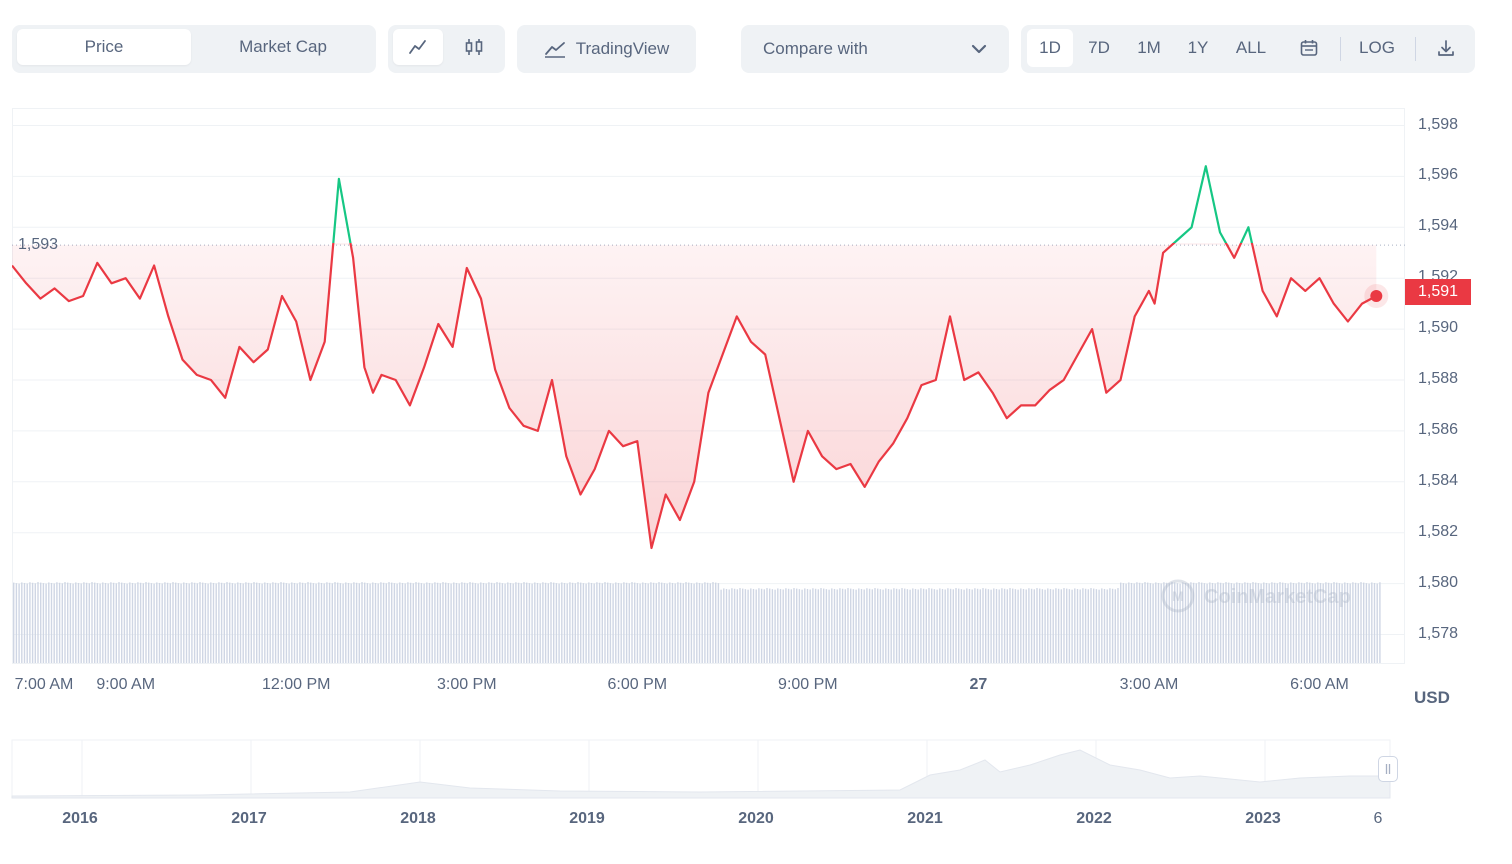 This screenshot has width=1512, height=864. What do you see at coordinates (1438, 292) in the screenshot?
I see `current-price-tag: 1,591` at bounding box center [1438, 292].